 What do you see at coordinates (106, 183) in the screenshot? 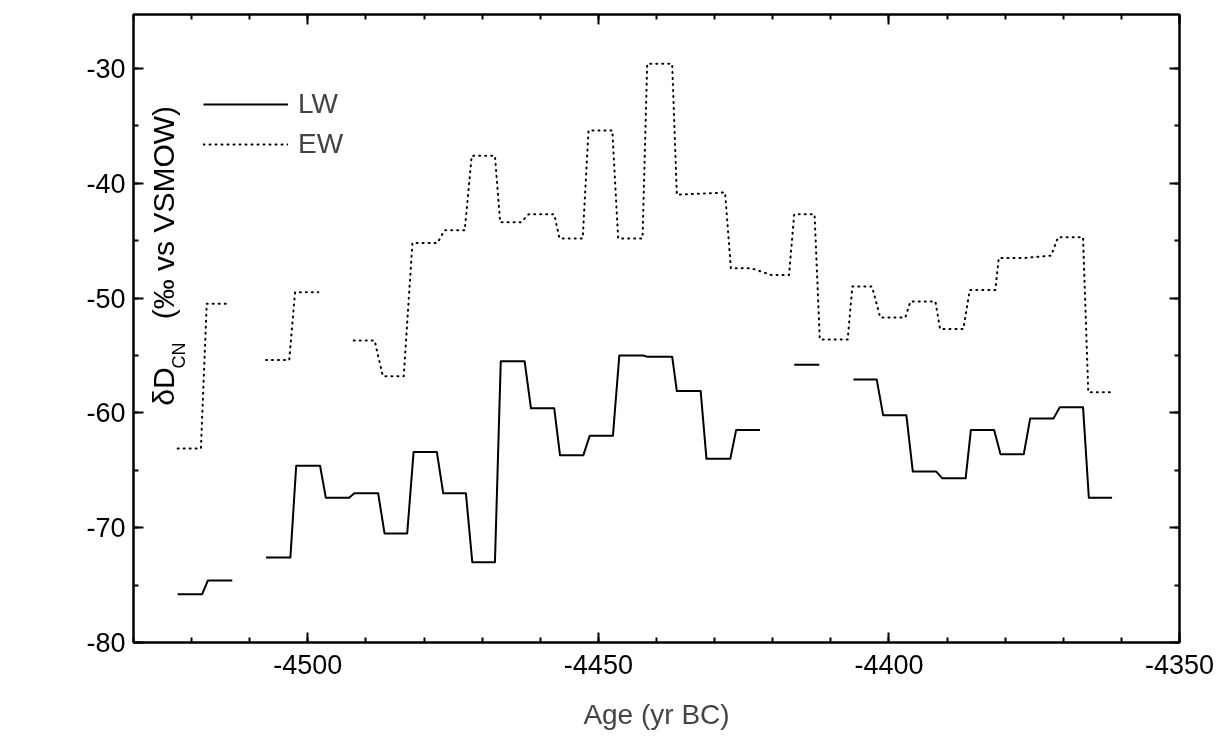
I see `y-tick-label: -40` at bounding box center [106, 183].